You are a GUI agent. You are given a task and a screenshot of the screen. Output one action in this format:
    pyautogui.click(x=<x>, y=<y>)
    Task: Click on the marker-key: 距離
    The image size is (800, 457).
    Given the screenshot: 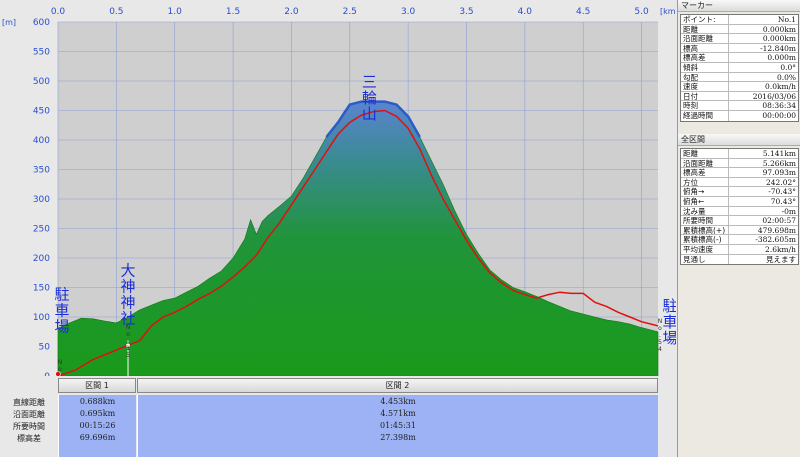 What is the action you would take?
    pyautogui.click(x=705, y=29)
    